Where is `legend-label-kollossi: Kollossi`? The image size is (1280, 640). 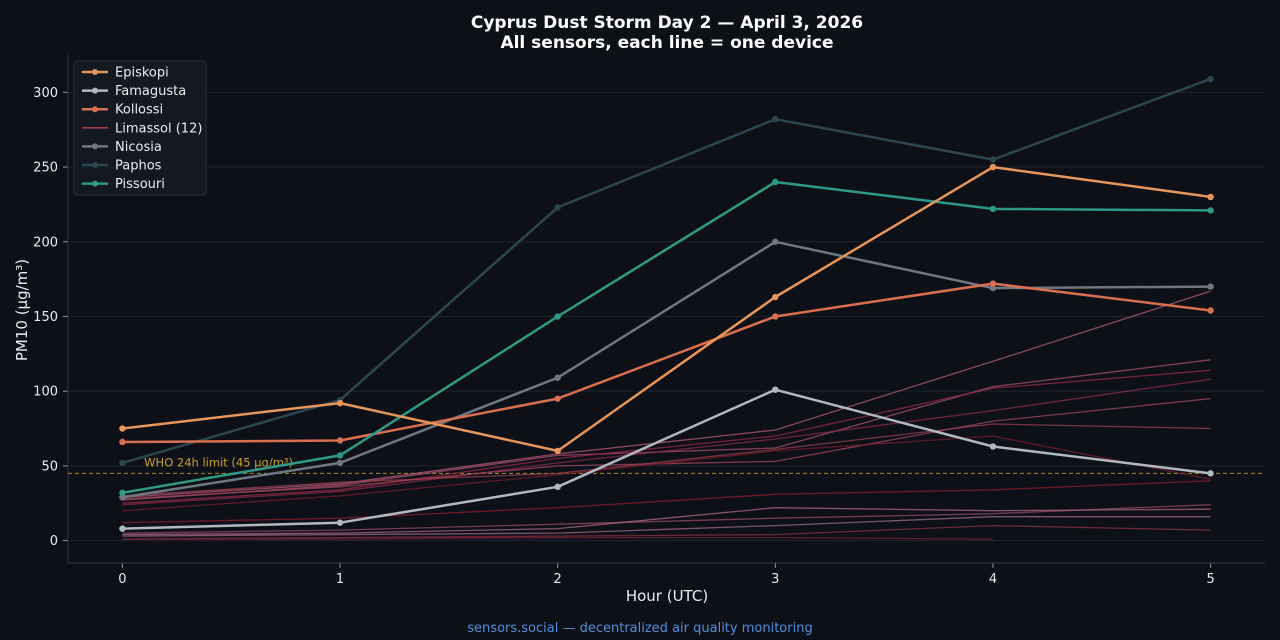
legend-label-kollossi: Kollossi is located at coordinates (139, 110).